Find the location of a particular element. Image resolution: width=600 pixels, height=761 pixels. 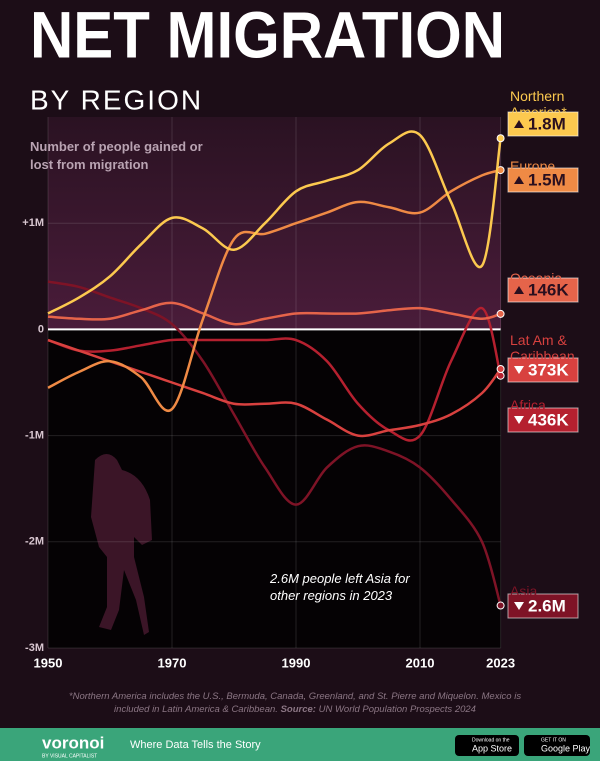

legend-label: Africa is located at coordinates (528, 405).